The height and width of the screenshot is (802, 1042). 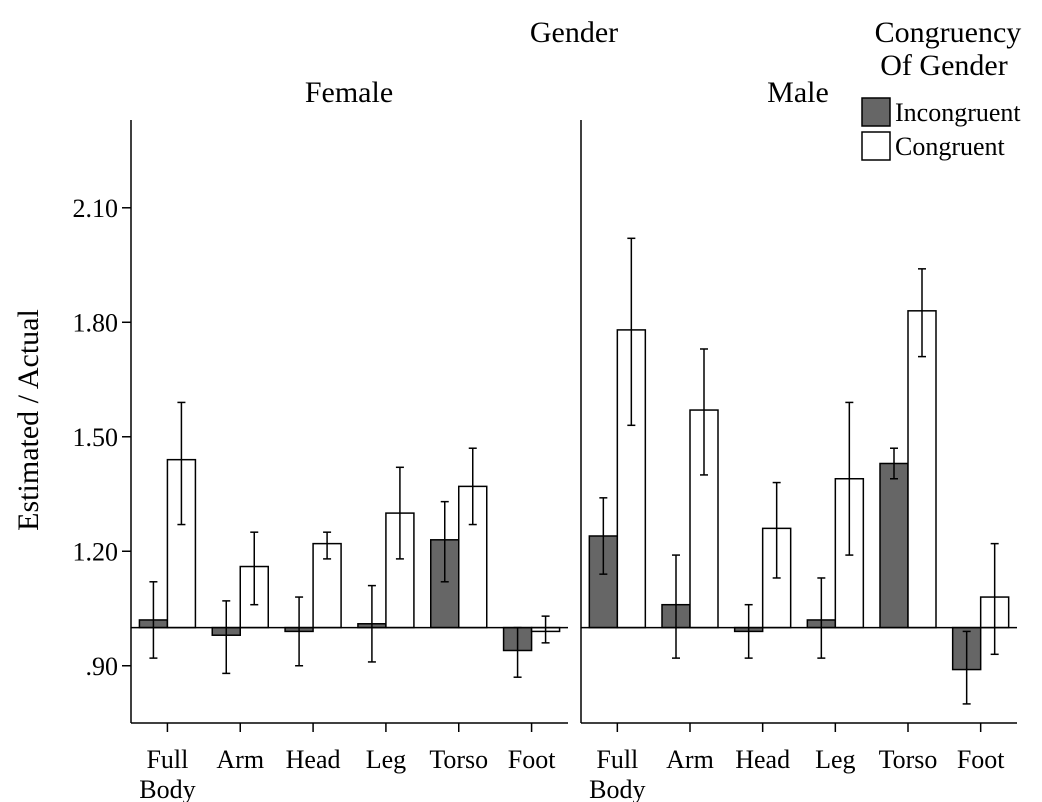 What do you see at coordinates (876, 146) in the screenshot?
I see `legend-swatch-congruent` at bounding box center [876, 146].